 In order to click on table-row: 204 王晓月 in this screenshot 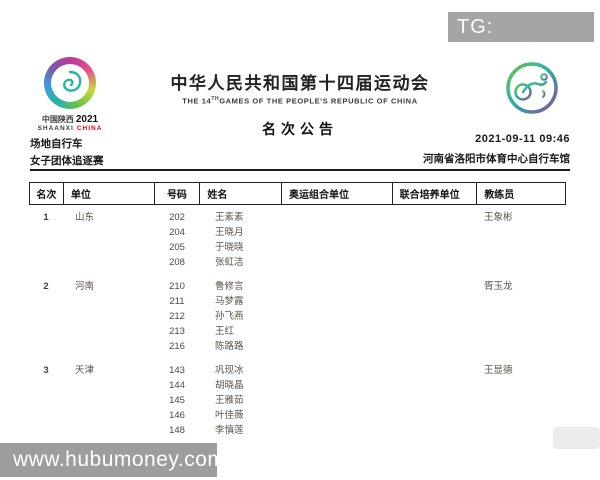, I will do `click(297, 232)`.